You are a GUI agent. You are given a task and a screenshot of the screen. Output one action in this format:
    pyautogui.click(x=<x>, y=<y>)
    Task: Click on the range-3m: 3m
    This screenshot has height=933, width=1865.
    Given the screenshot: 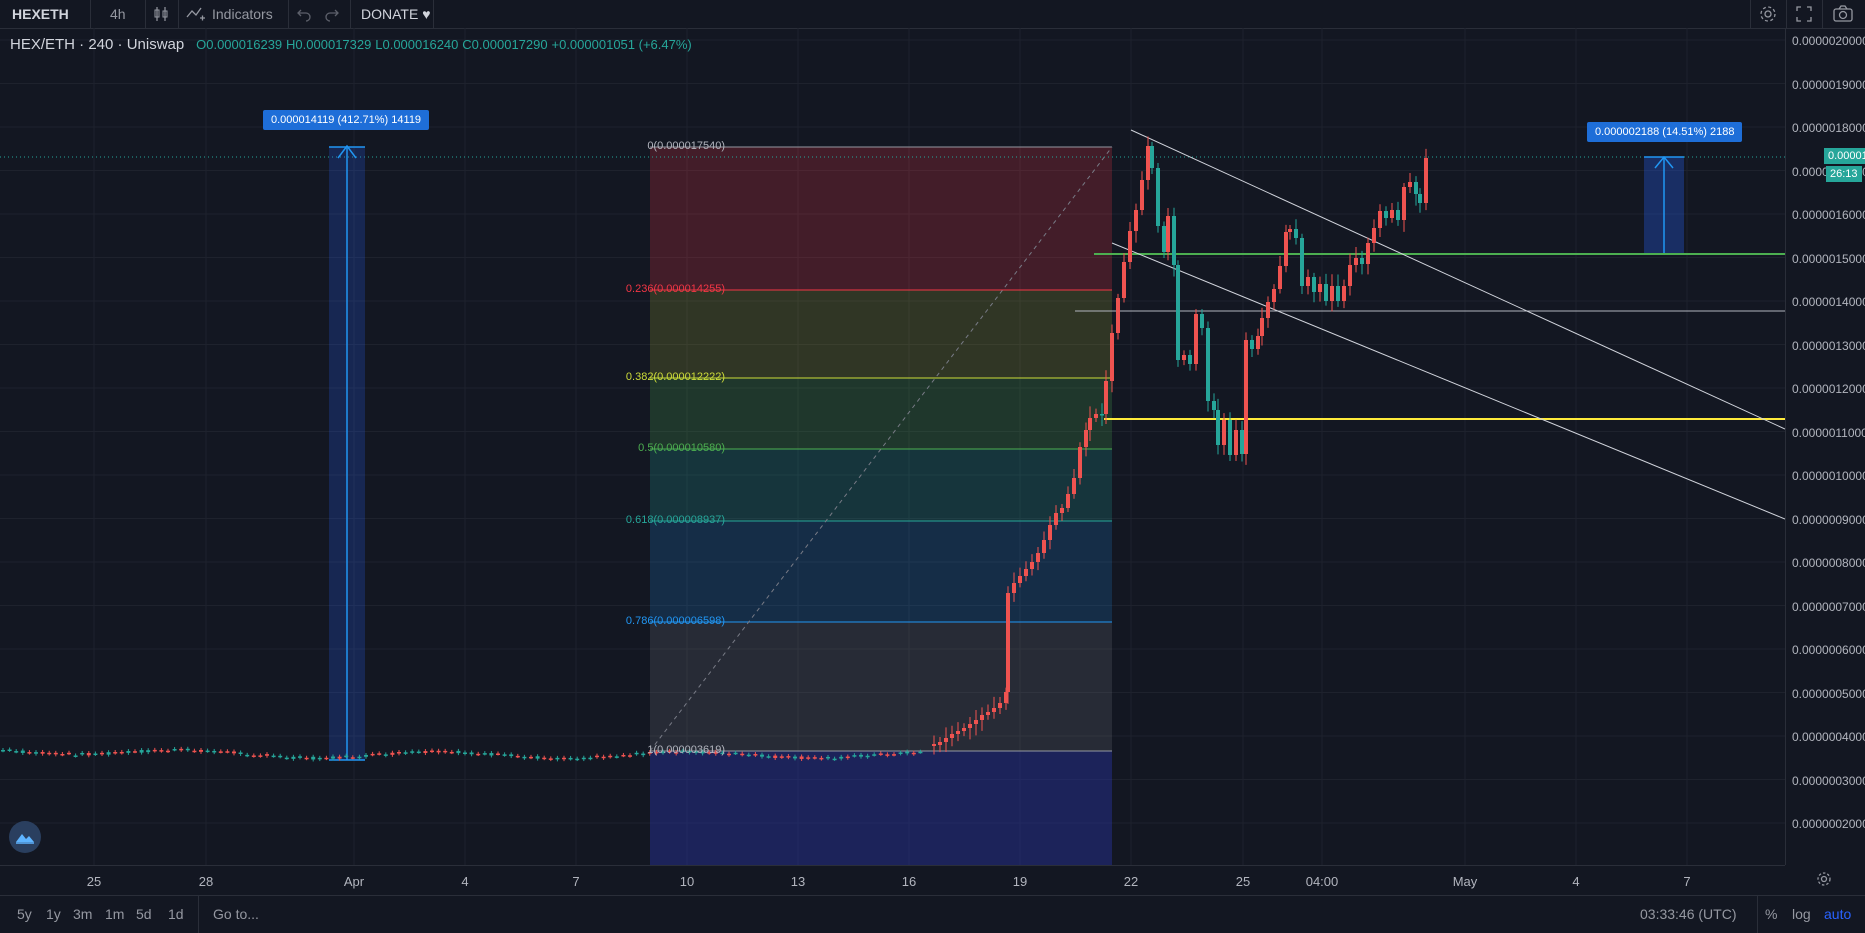 What is the action you would take?
    pyautogui.click(x=82, y=914)
    